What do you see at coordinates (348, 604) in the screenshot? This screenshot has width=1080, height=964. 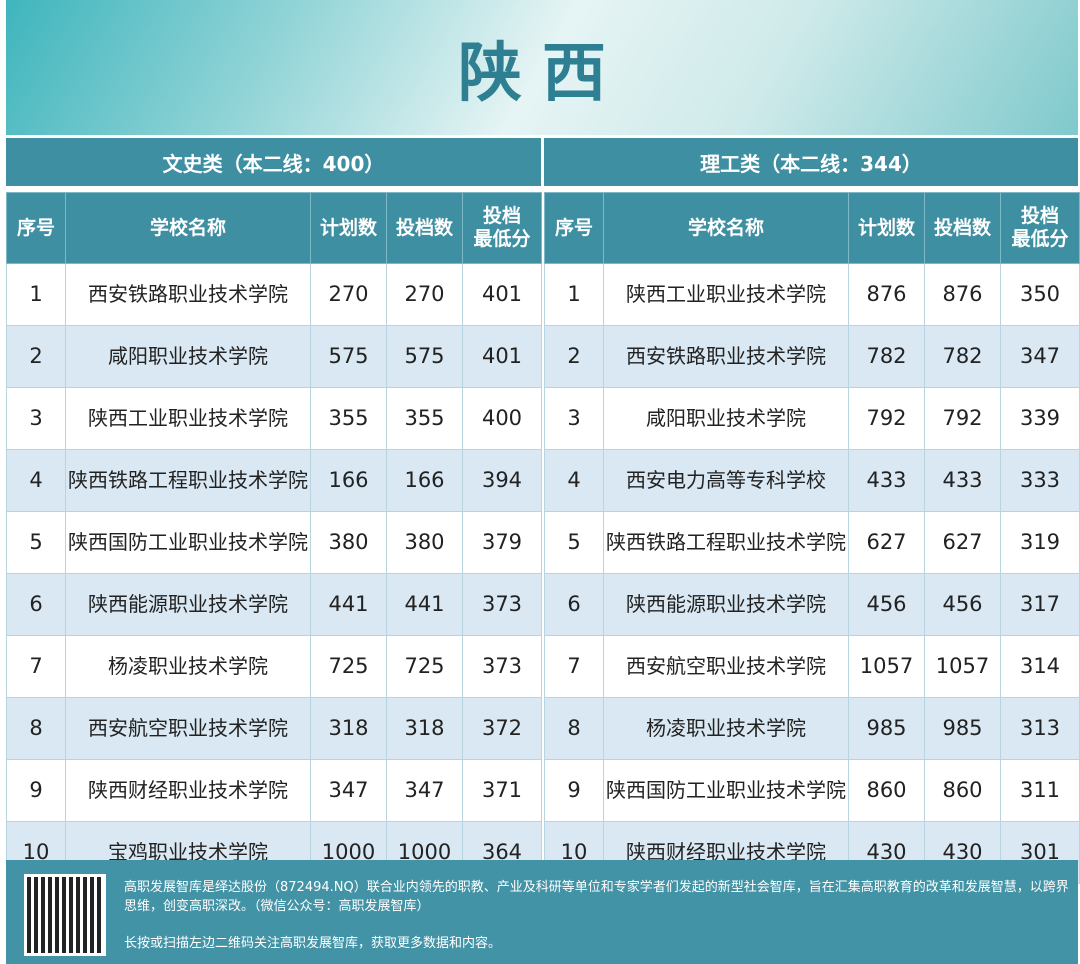 I see `cell: 441` at bounding box center [348, 604].